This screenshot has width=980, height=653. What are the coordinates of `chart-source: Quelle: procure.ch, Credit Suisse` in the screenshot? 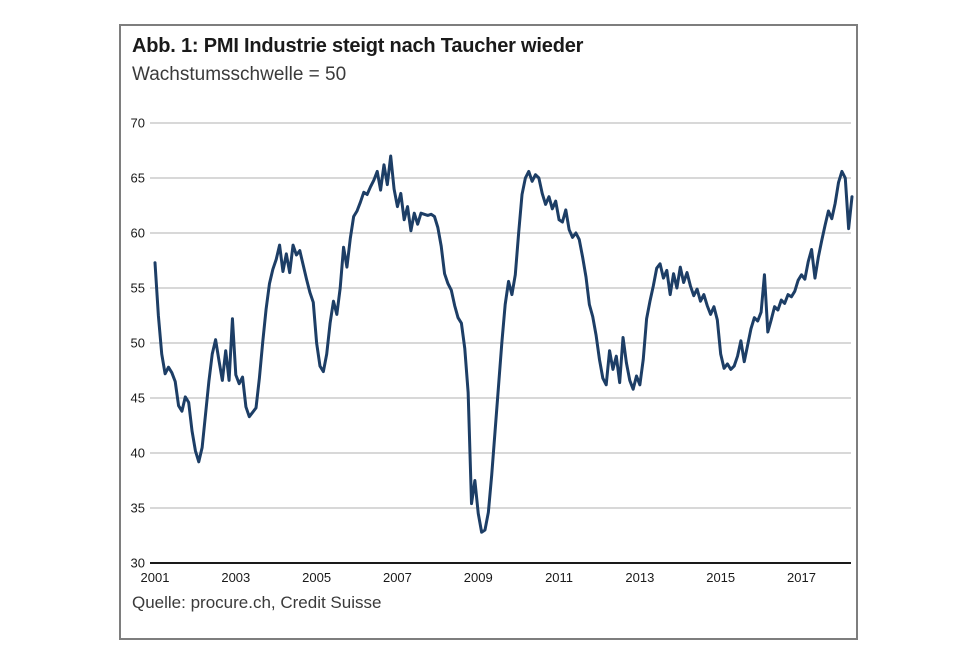 It's located at (257, 602).